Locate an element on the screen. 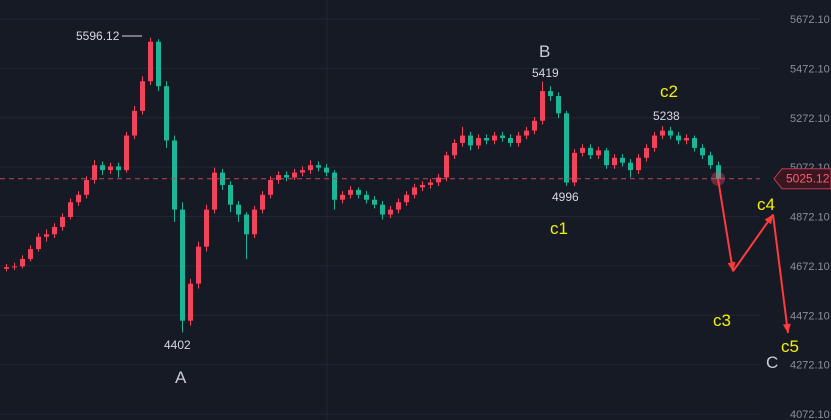  last-price-tag: 5025.12 is located at coordinates (802, 179).